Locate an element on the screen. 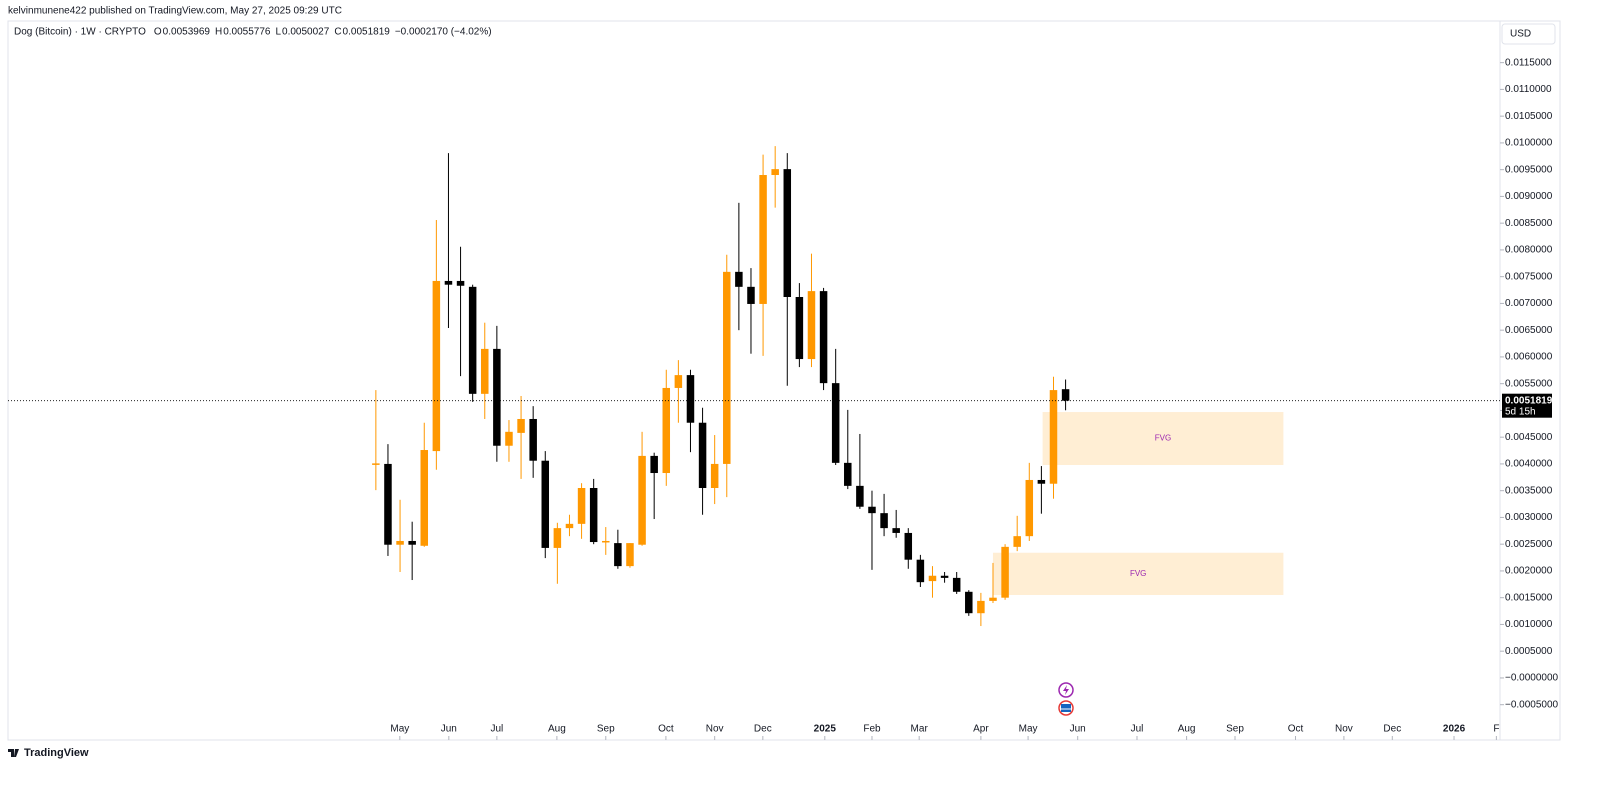  y-tick-label: 0.0025000 is located at coordinates (1529, 544).